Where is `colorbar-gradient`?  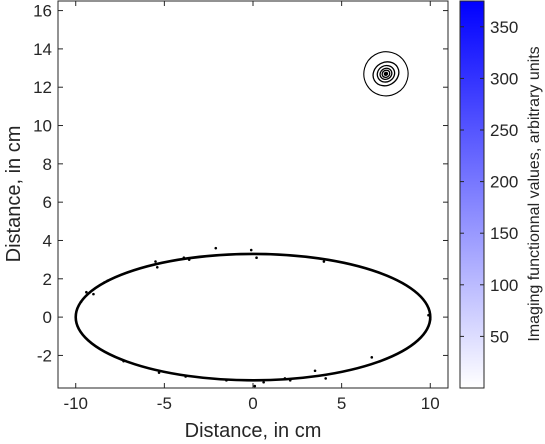 colorbar-gradient is located at coordinates (472, 194).